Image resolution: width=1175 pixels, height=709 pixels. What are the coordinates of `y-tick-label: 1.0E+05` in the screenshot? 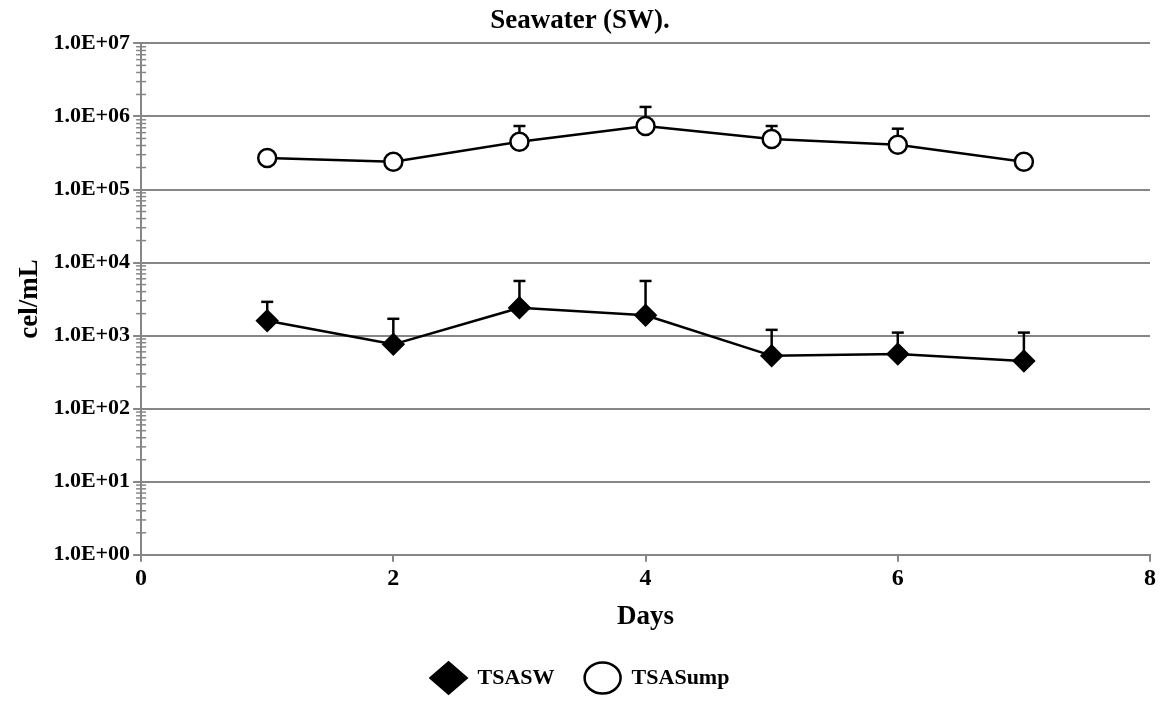 It's located at (92, 188).